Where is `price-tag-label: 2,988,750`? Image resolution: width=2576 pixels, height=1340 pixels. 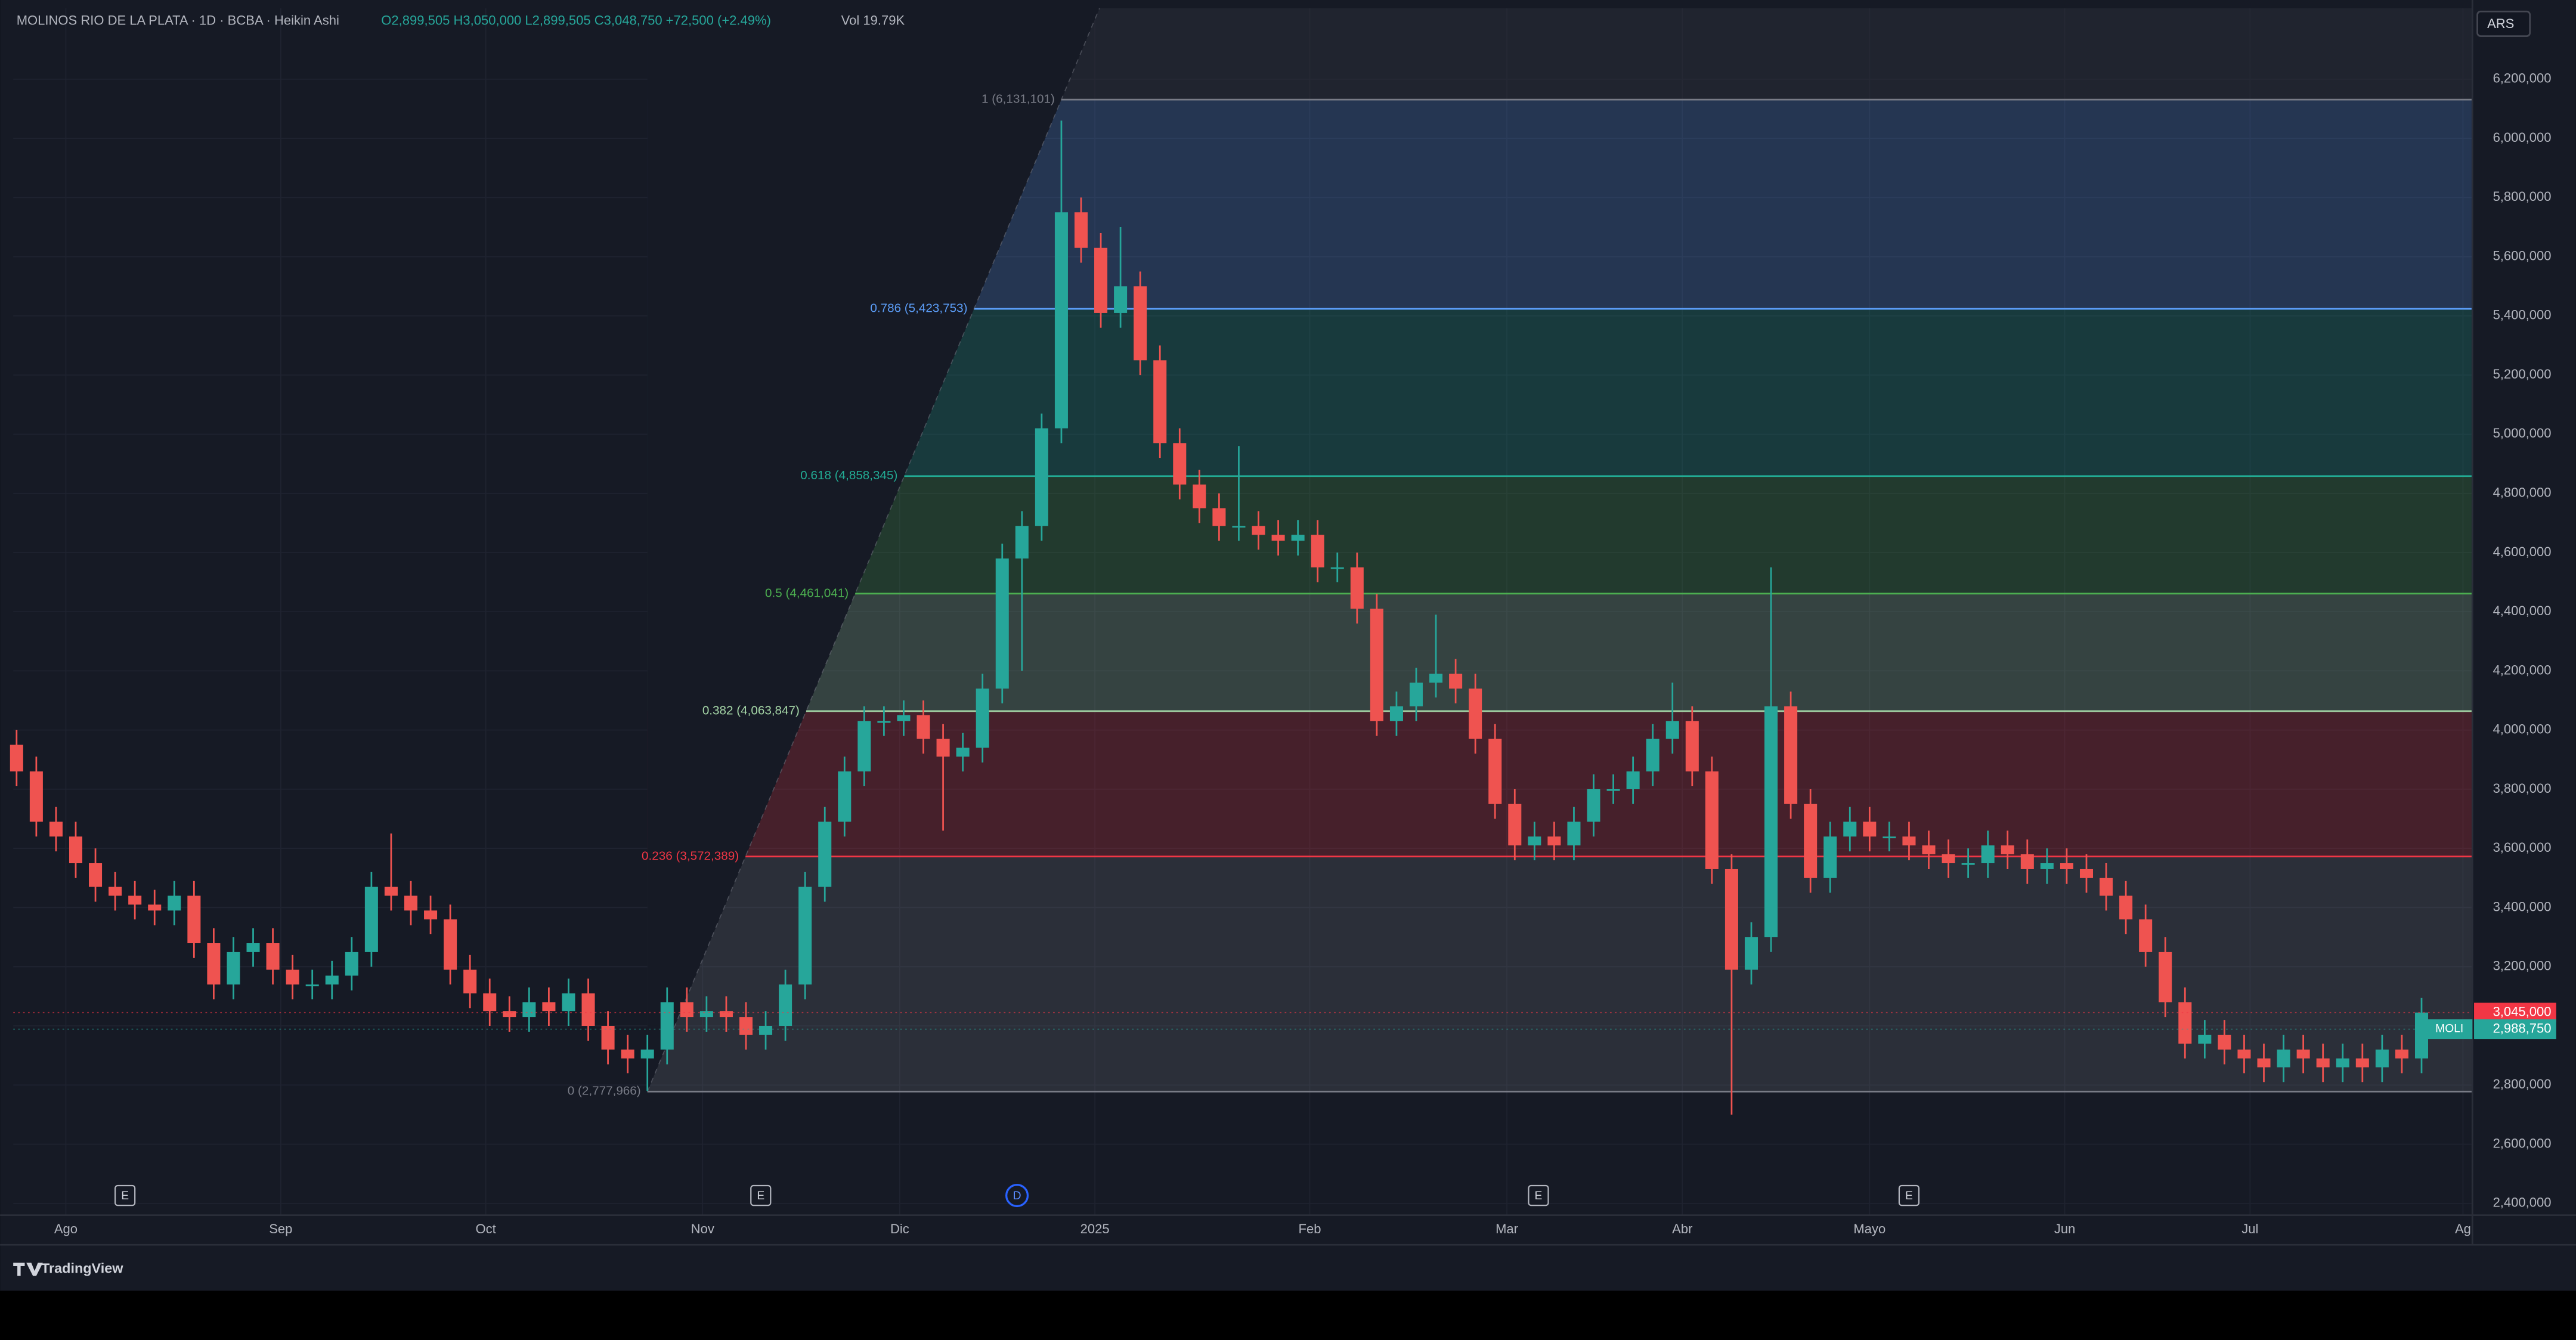
price-tag-label: 2,988,750 is located at coordinates (2523, 1027).